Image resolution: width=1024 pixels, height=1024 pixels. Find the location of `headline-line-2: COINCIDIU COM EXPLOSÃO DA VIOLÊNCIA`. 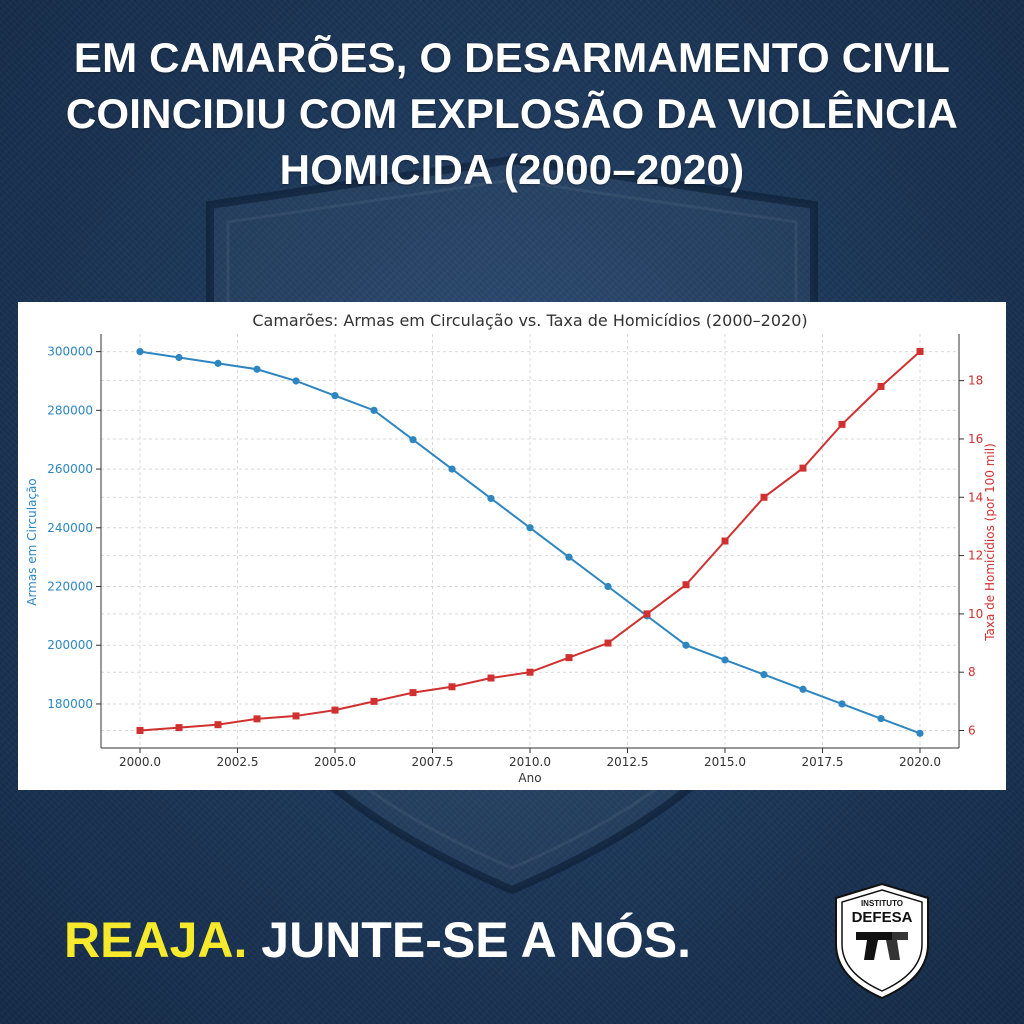

headline-line-2: COINCIDIU COM EXPLOSÃO DA VIOLÊNCIA is located at coordinates (512, 113).